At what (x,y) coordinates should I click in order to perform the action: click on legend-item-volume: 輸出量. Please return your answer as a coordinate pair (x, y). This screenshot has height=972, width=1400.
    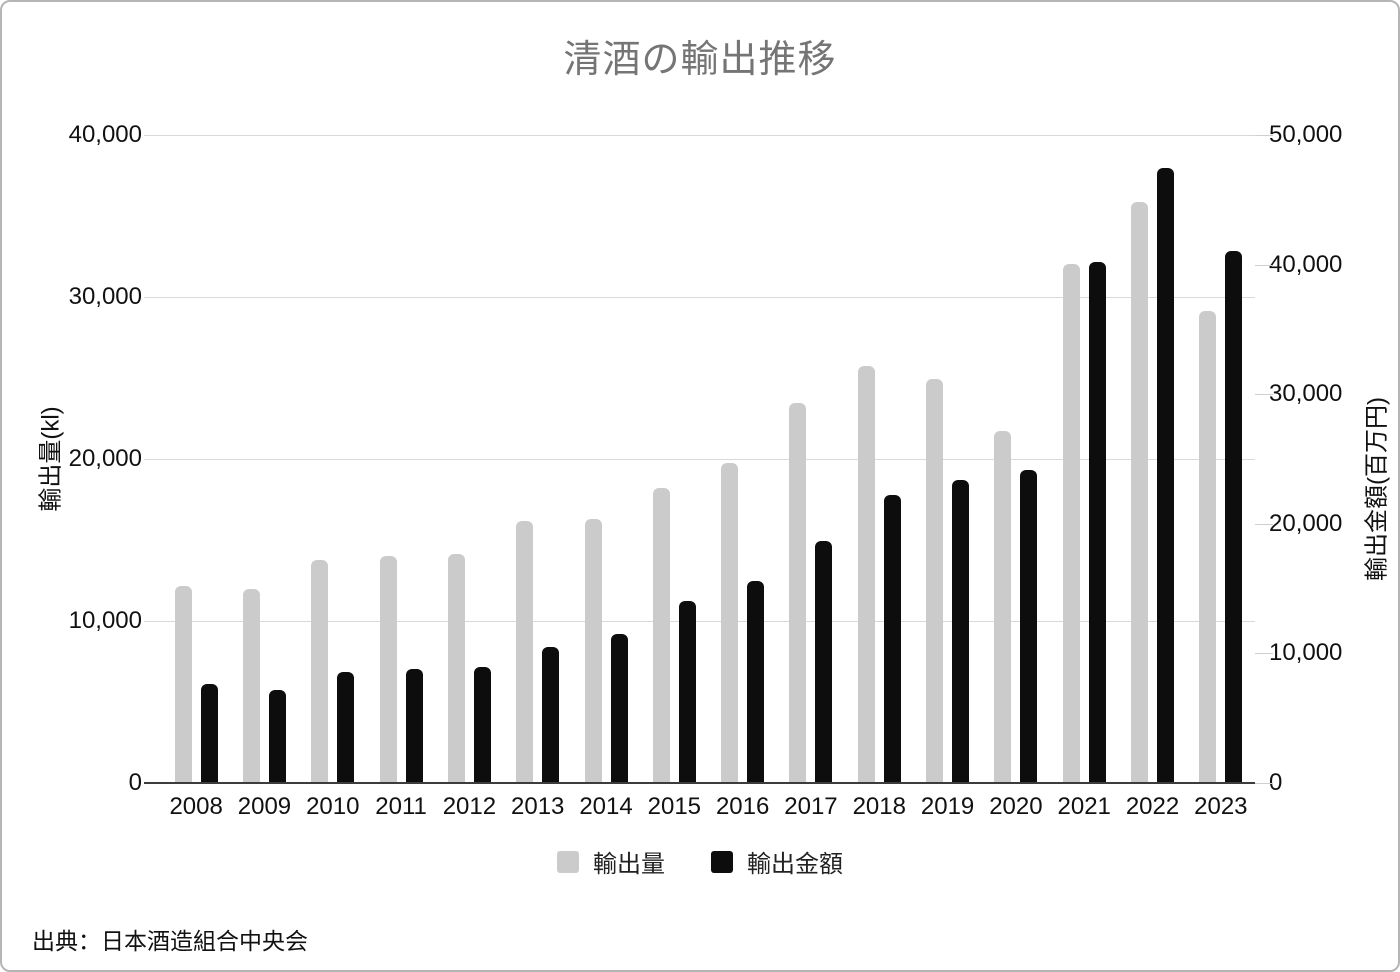
    Looking at the image, I should click on (611, 861).